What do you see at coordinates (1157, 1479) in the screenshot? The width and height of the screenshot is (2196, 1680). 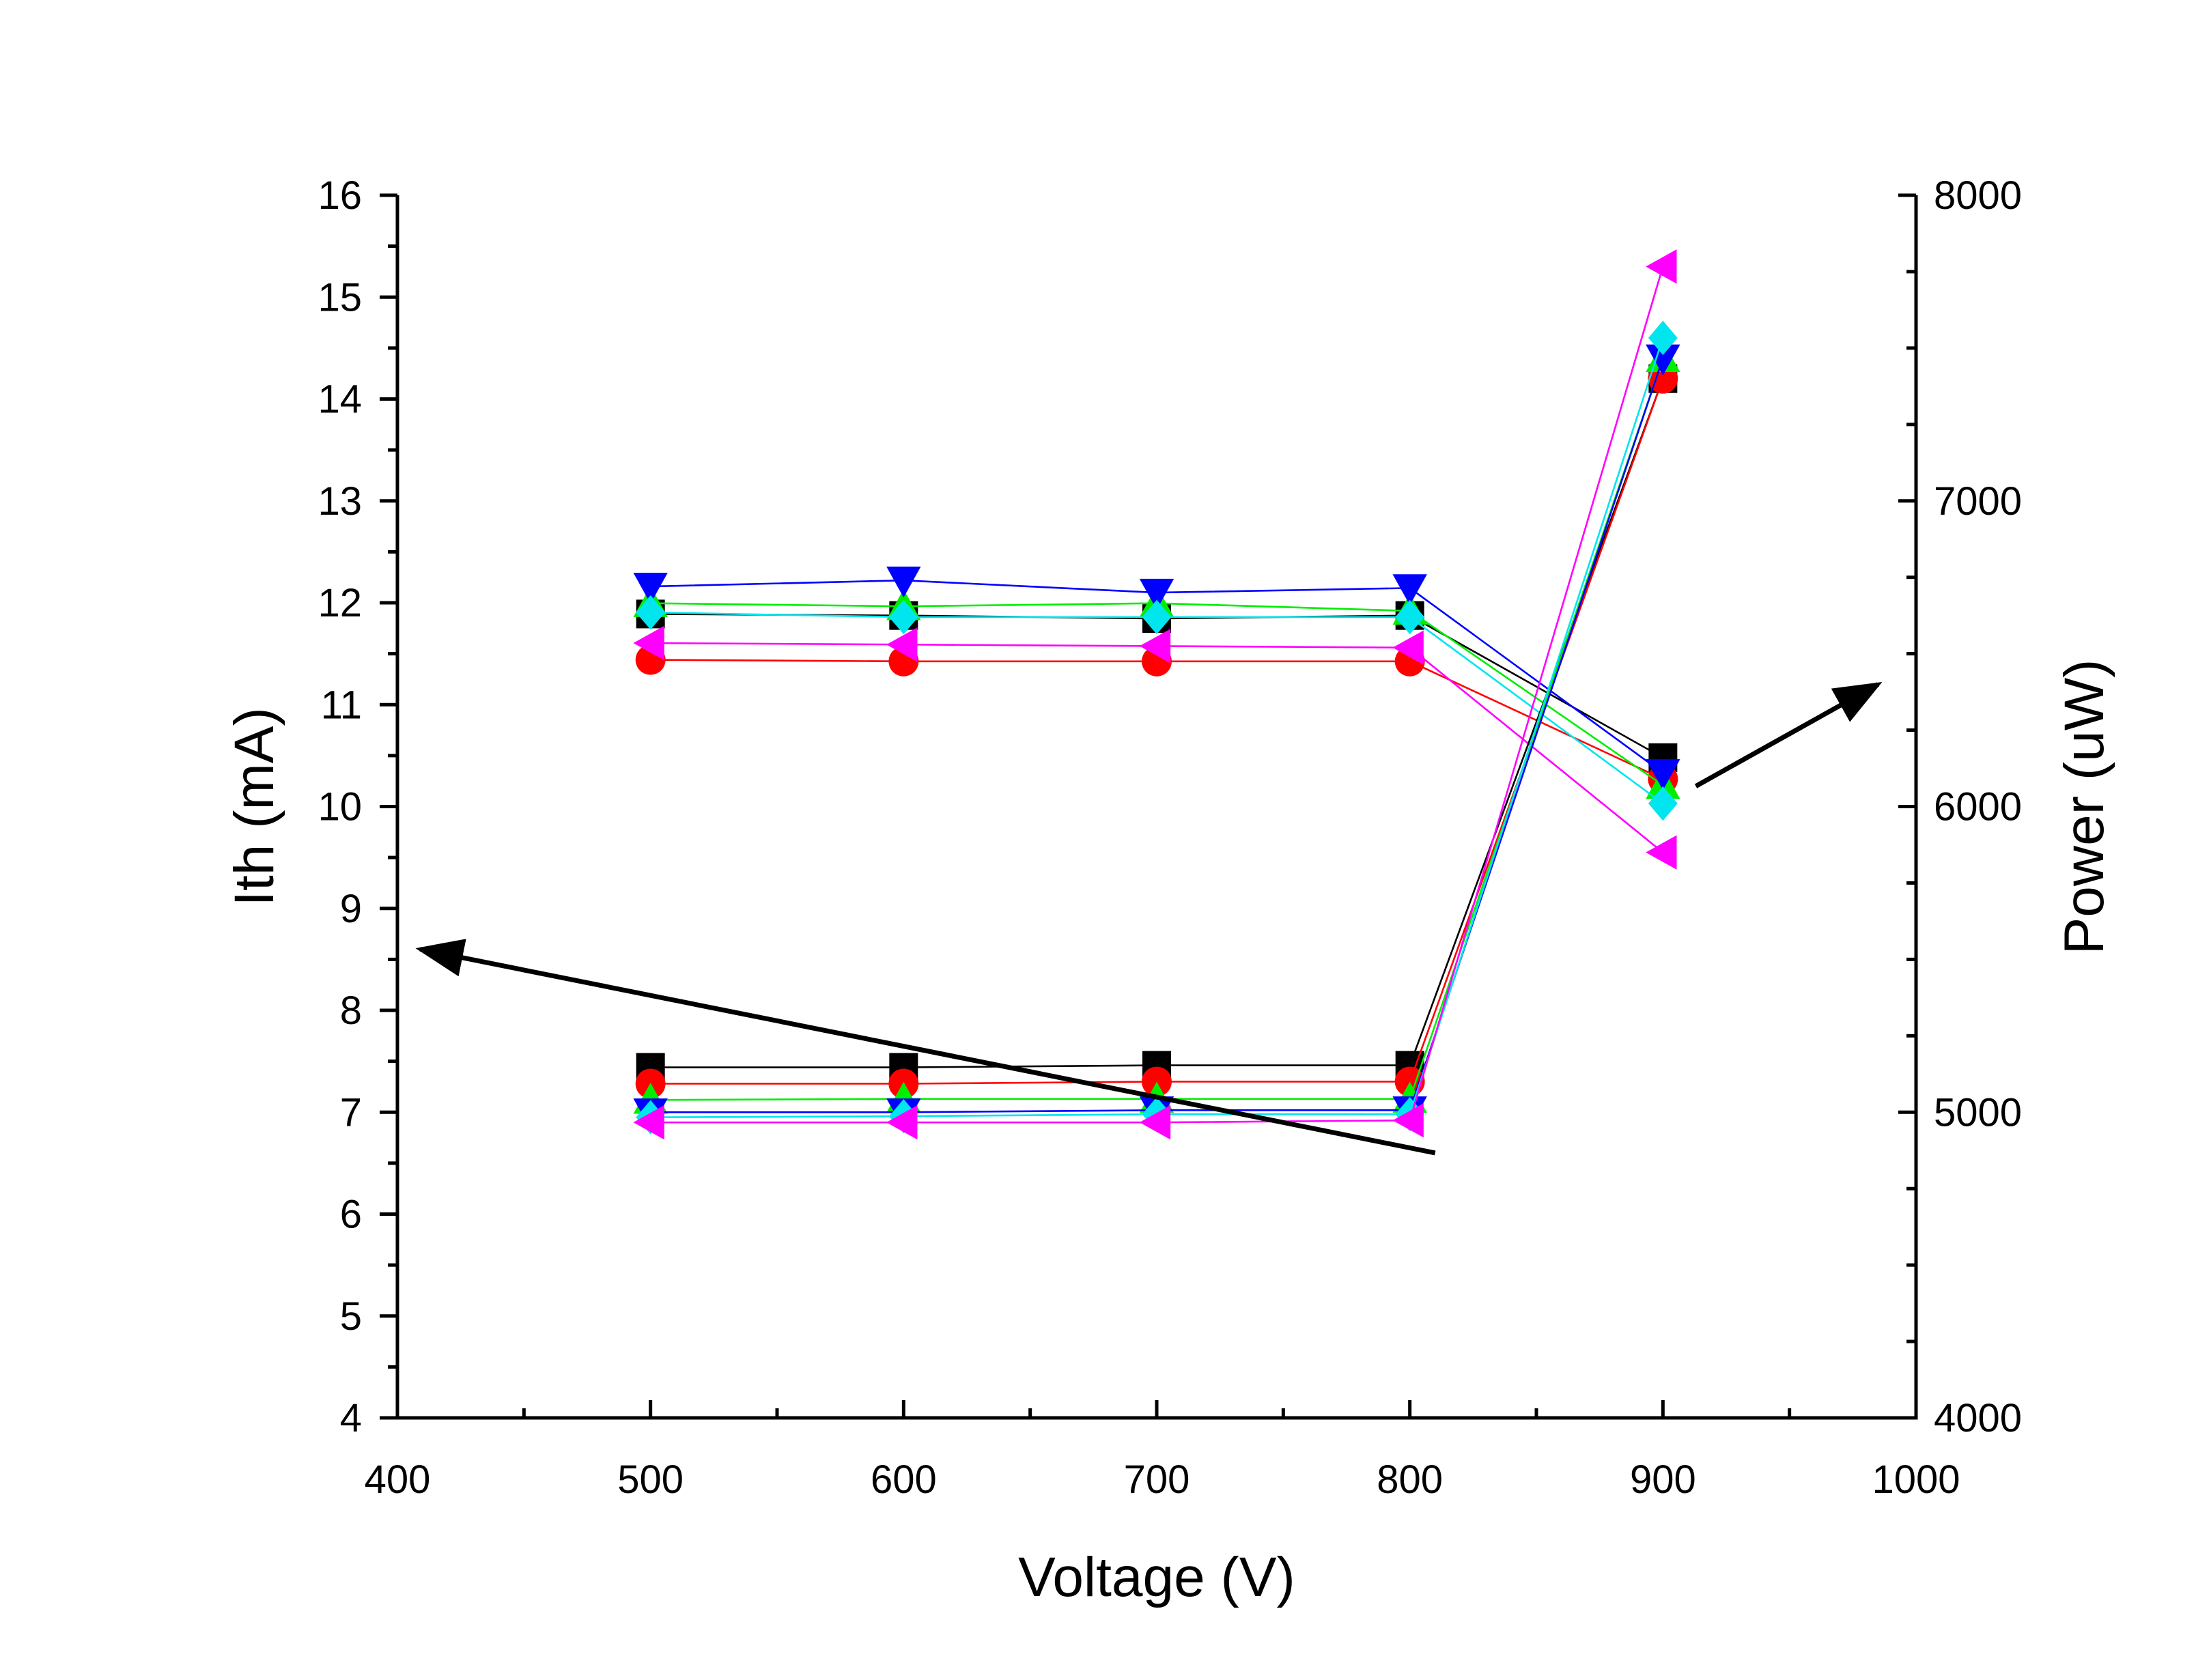 I see `x-tick-label: 700` at bounding box center [1157, 1479].